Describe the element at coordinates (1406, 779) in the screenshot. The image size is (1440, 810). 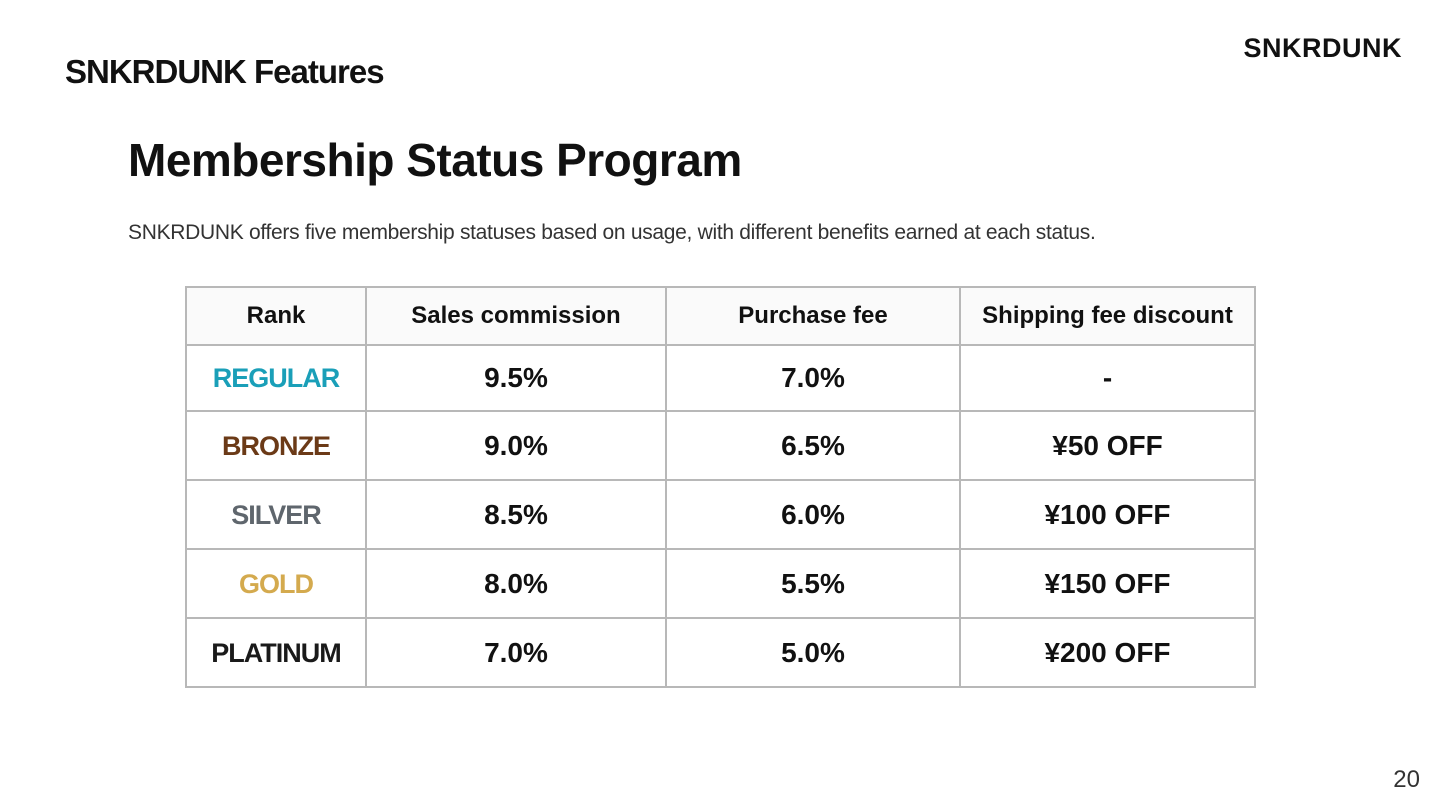
I see `page-number: 20` at that location.